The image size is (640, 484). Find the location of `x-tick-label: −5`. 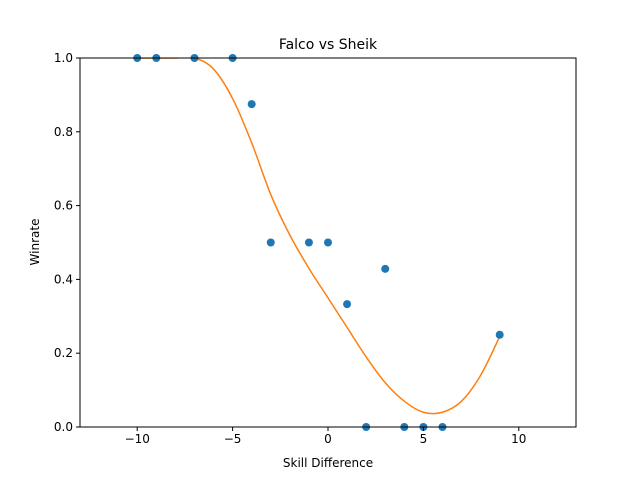

x-tick-label: −5 is located at coordinates (233, 439).